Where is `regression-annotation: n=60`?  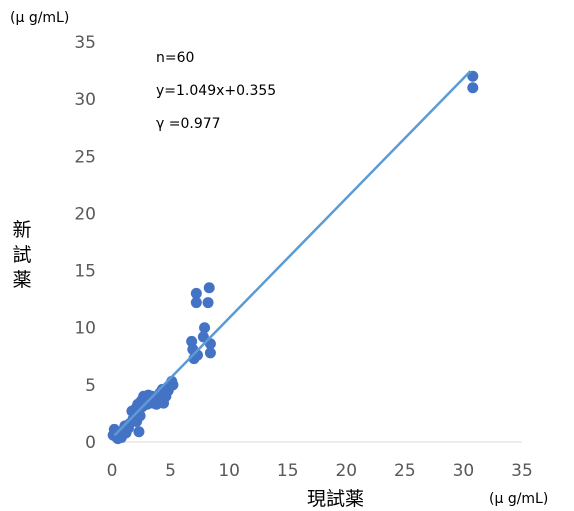
regression-annotation: n=60 is located at coordinates (175, 58).